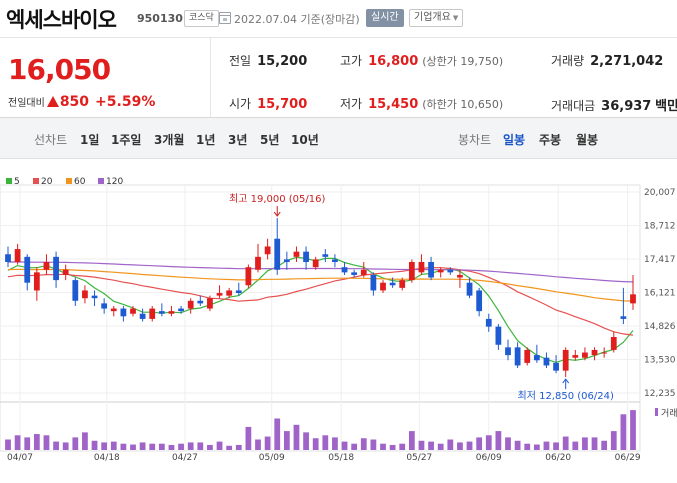  What do you see at coordinates (225, 18) in the screenshot?
I see `calendar-icon` at bounding box center [225, 18].